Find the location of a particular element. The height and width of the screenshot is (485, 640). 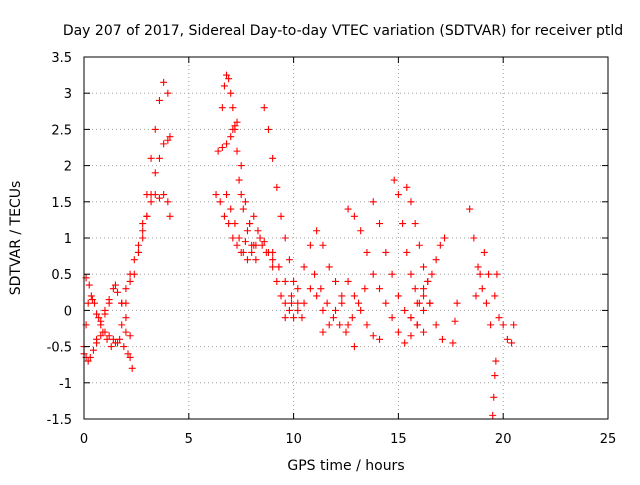

y-tick-label: 0.5 is located at coordinates (61, 275).